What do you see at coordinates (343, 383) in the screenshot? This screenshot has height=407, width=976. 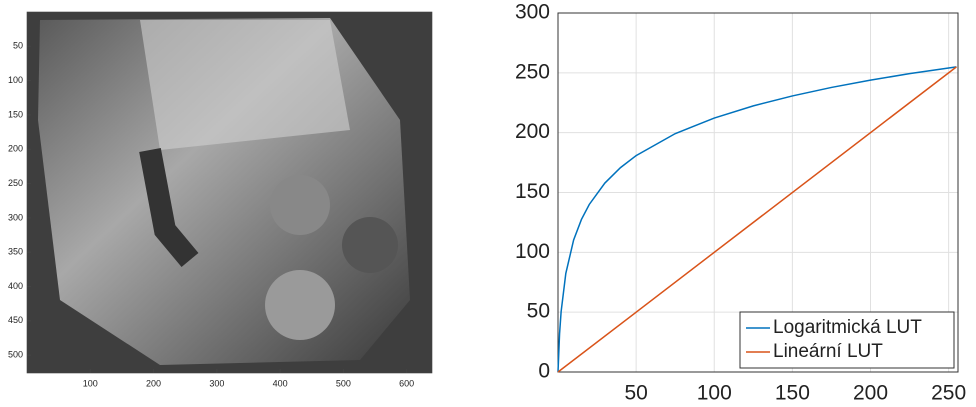 I see `x-tick-label: 500` at bounding box center [343, 383].